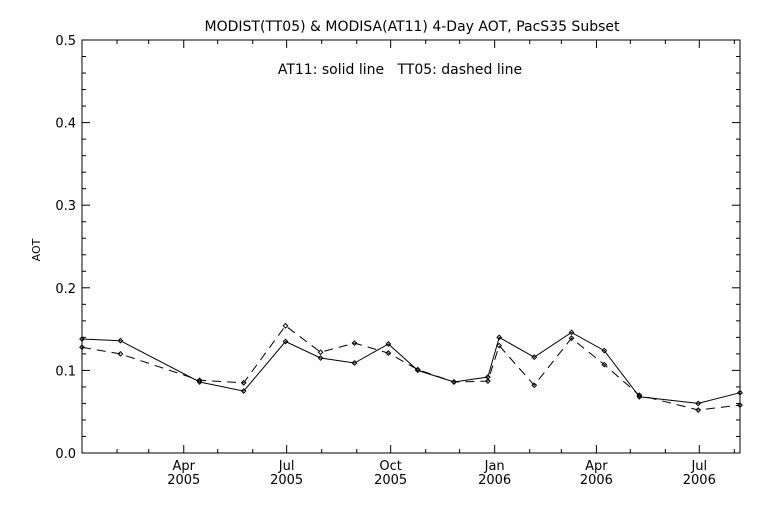  What do you see at coordinates (400, 70) in the screenshot?
I see `legend-annotation: AT11: solid line TT05: dashed line` at bounding box center [400, 70].